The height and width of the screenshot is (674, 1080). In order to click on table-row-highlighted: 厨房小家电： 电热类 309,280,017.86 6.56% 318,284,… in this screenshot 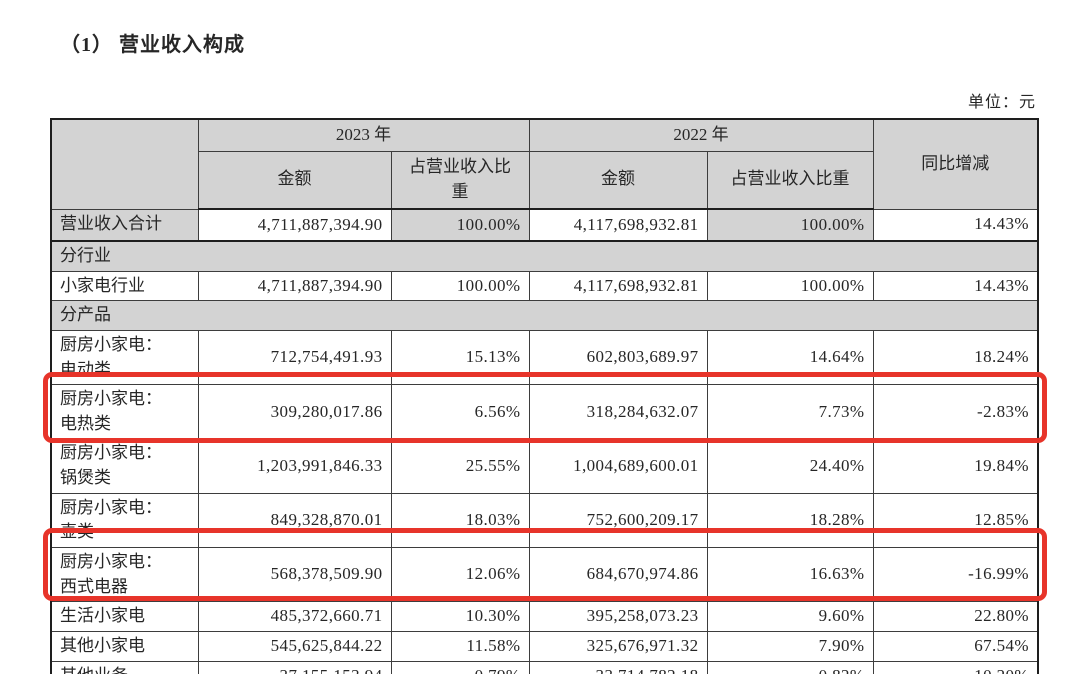, I will do `click(544, 412)`.